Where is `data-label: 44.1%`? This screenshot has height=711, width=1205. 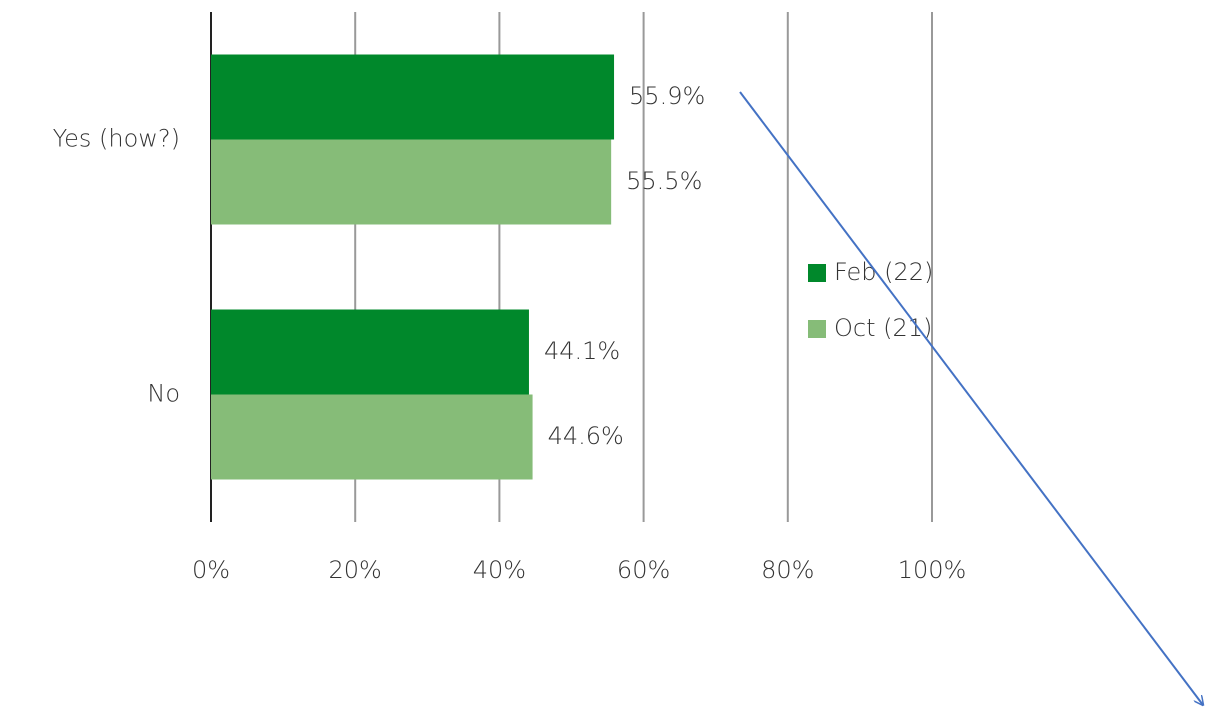
data-label: 44.1% is located at coordinates (582, 351).